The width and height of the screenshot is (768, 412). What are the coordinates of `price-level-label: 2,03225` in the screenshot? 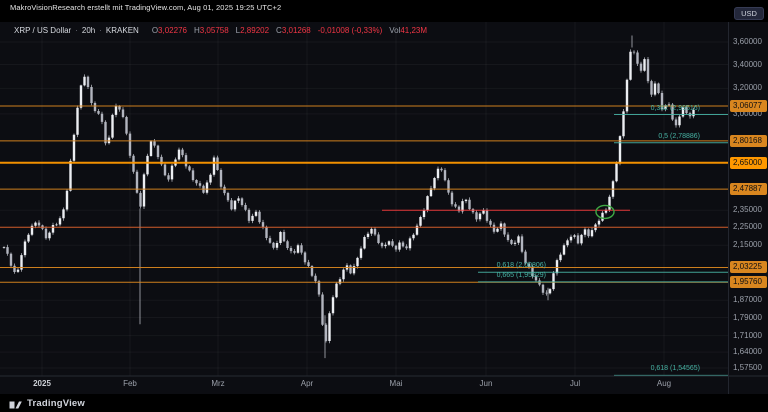 It's located at (748, 267).